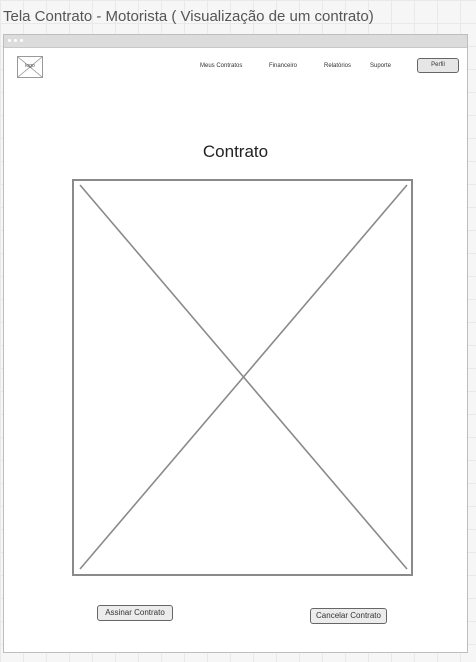 The height and width of the screenshot is (662, 476). I want to click on logo-placeholder: logo, so click(30, 67).